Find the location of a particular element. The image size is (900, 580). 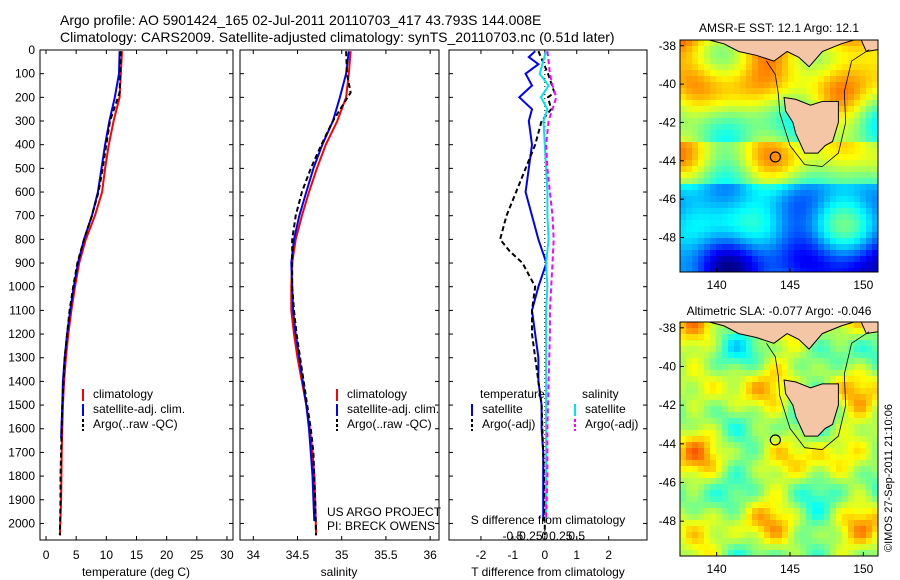

temperature-series-argo-raw-qc- is located at coordinates (90, 293).